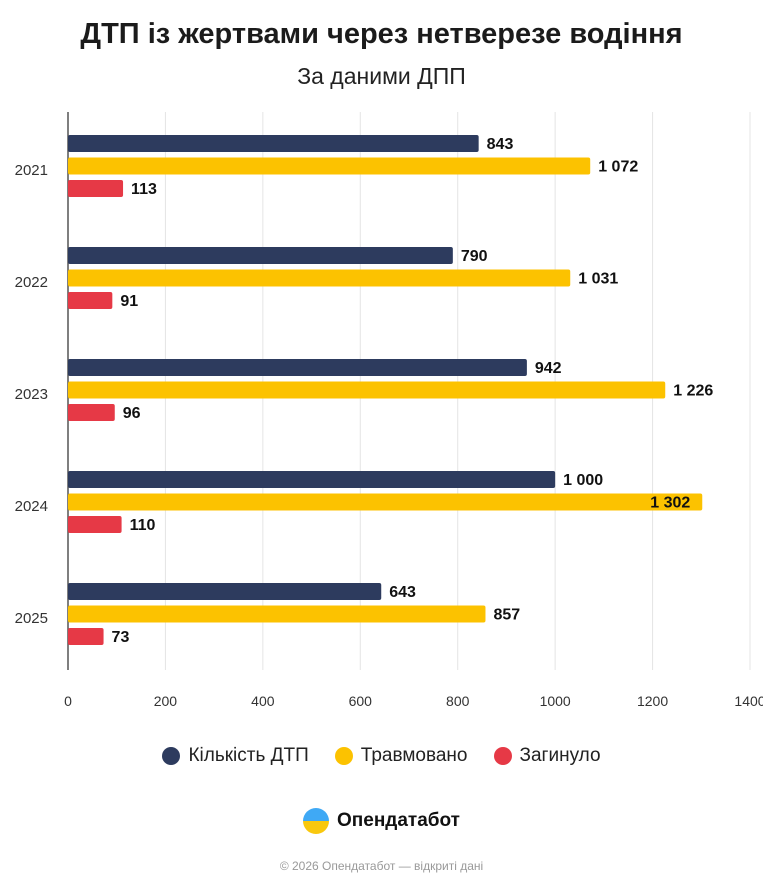 The width and height of the screenshot is (763, 890). What do you see at coordinates (402, 592) in the screenshot?
I see `data-label: 643` at bounding box center [402, 592].